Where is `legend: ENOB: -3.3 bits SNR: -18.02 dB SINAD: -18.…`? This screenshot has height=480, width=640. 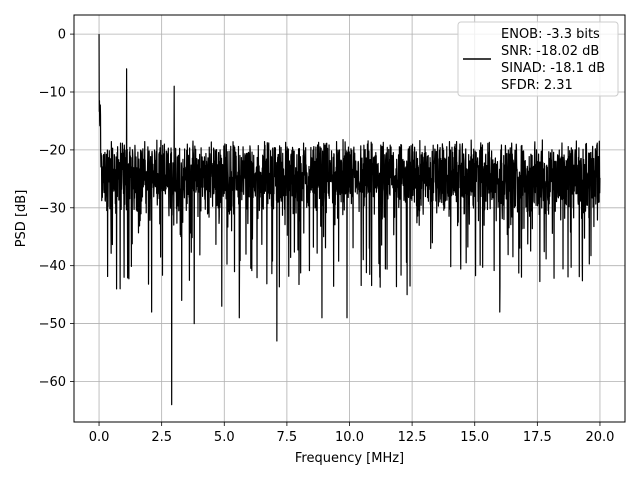 legend: ENOB: -3.3 bits SNR: -18.02 dB SINAD: -18.… is located at coordinates (538, 59).